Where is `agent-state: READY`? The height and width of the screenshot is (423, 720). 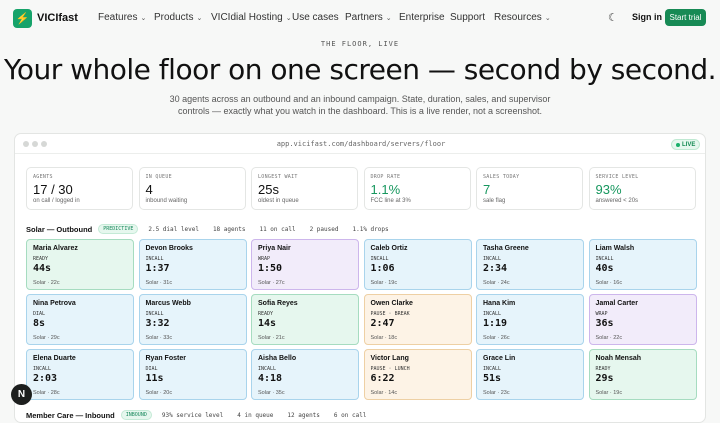 agent-state: READY is located at coordinates (41, 259).